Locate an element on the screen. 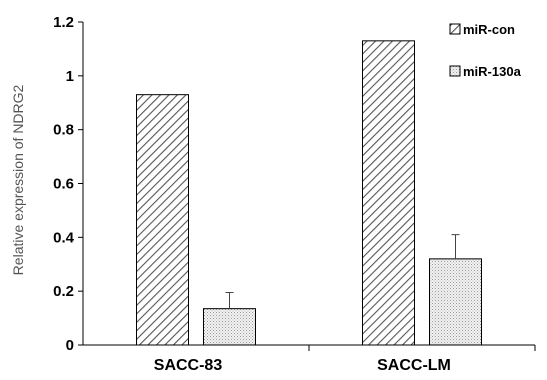 This screenshot has height=380, width=547. y-tick-label: 0.2 is located at coordinates (63, 291).